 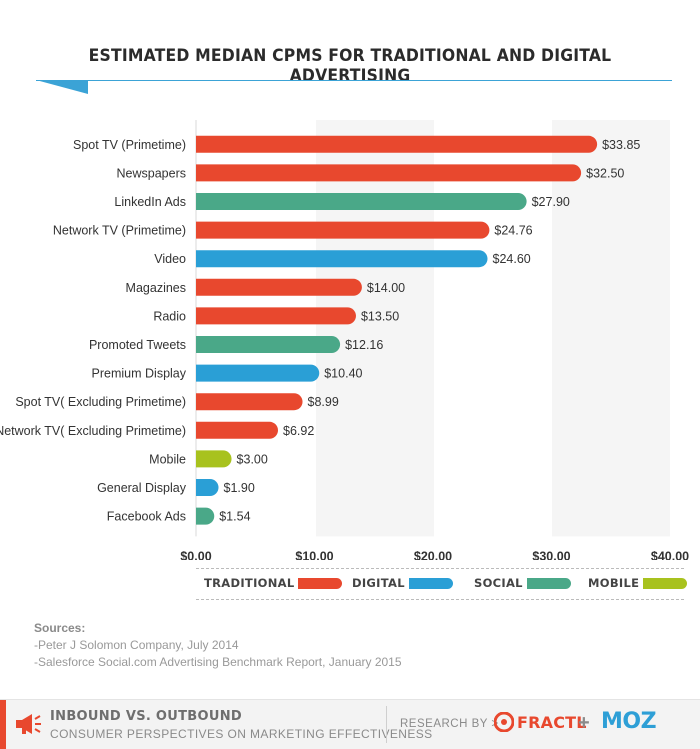 I want to click on megaphone-icon, so click(x=28, y=724).